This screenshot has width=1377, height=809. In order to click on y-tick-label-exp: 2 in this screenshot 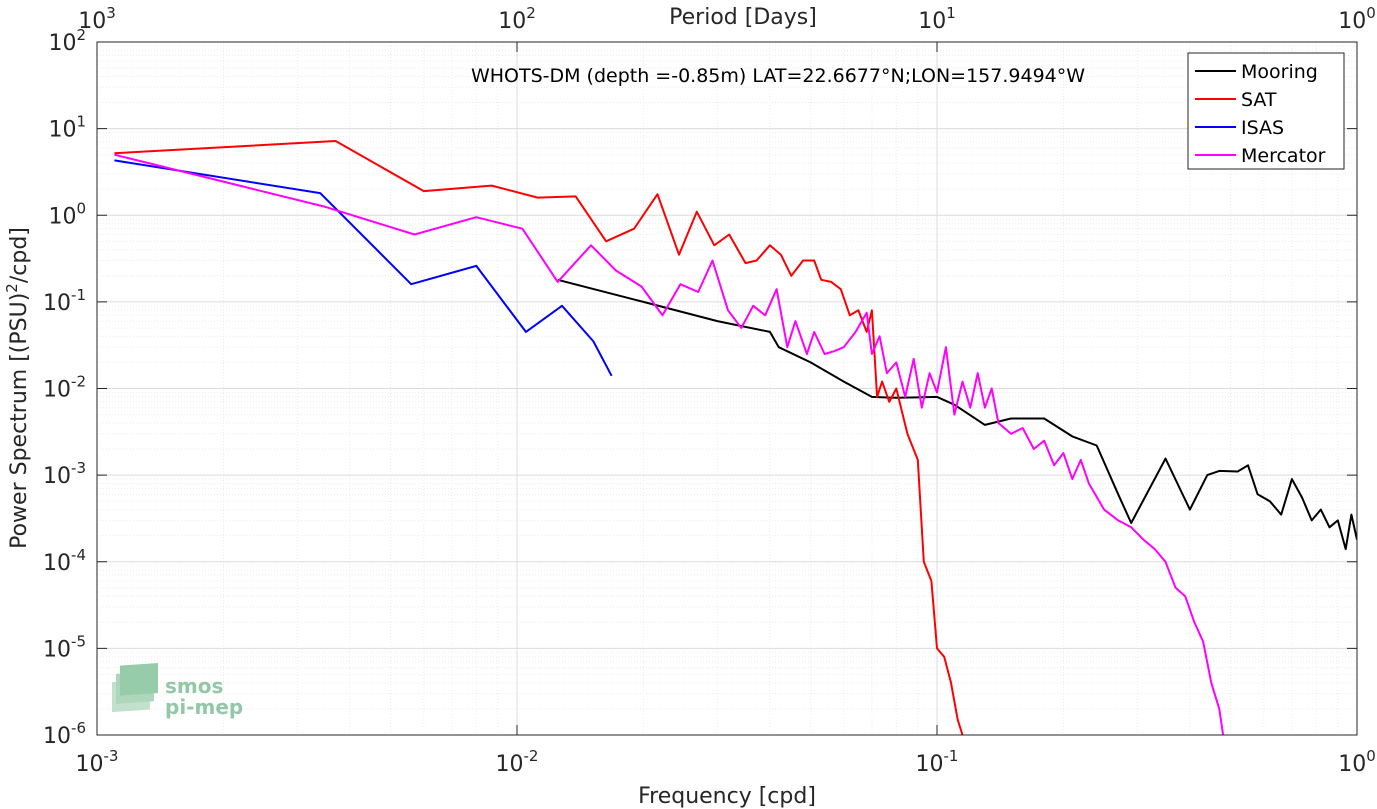, I will do `click(81, 35)`.